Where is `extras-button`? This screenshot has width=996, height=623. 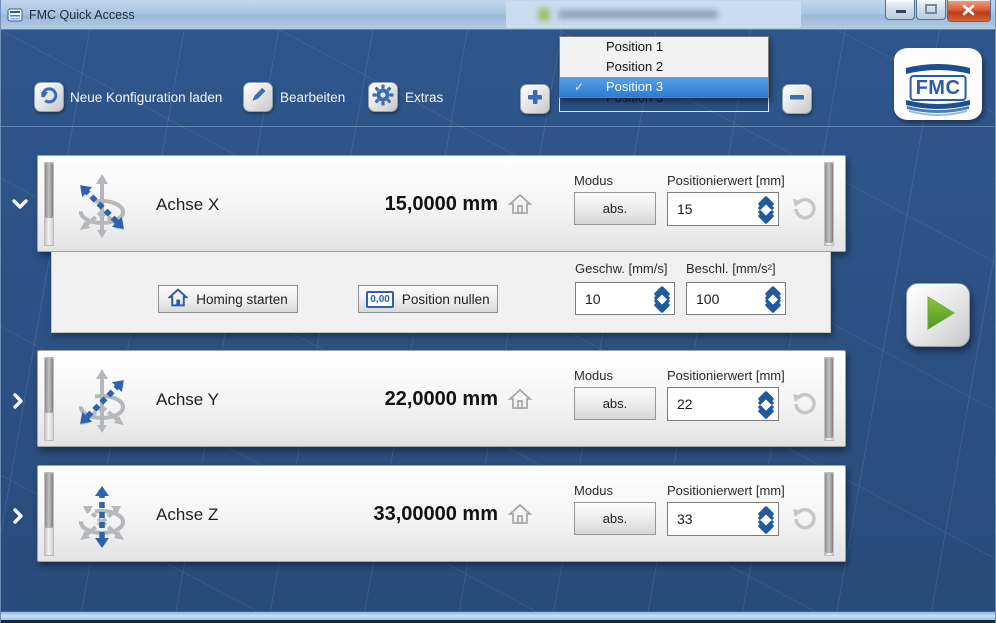 extras-button is located at coordinates (383, 97).